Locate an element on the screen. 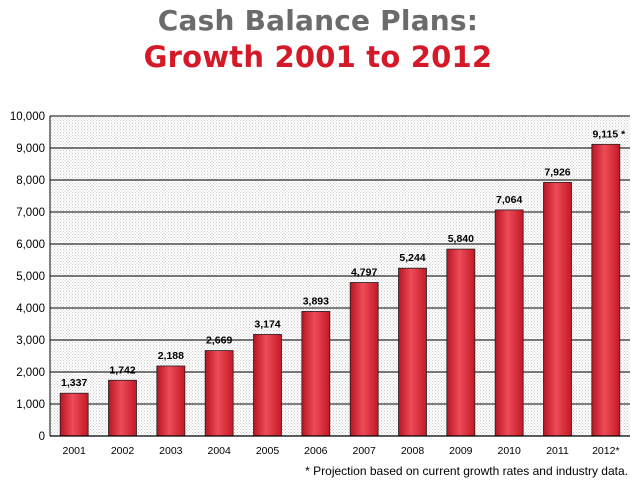 Image resolution: width=636 pixels, height=488 pixels. y-tick-label: 3,000 is located at coordinates (30, 341).